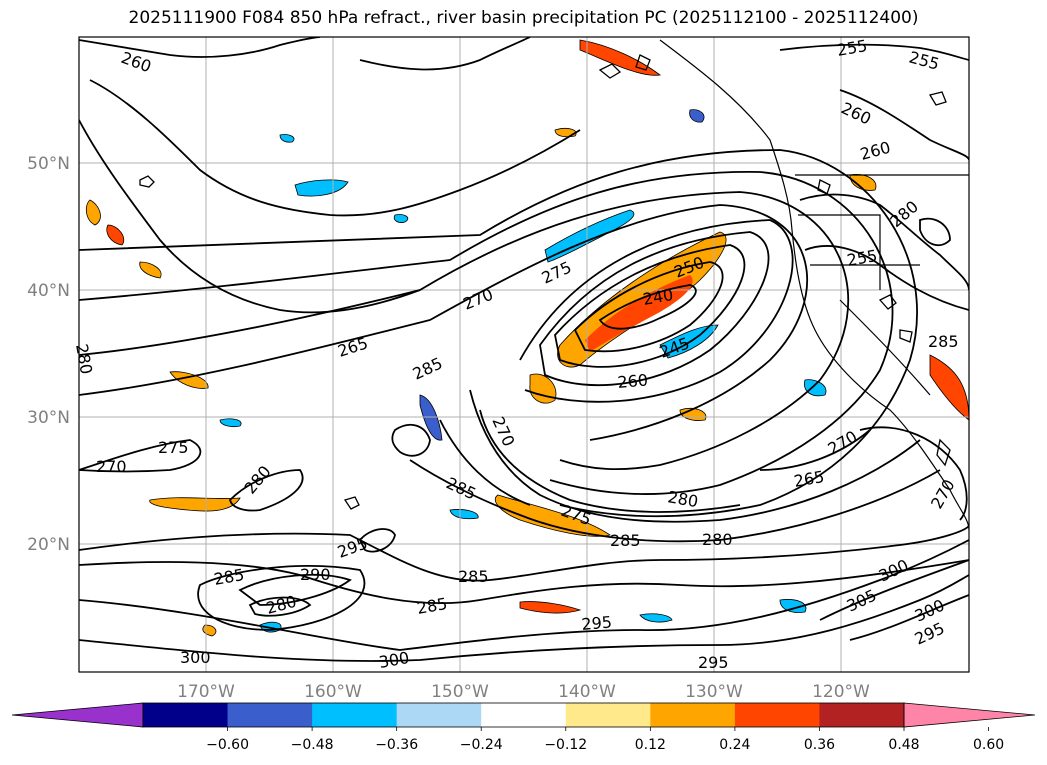 This screenshot has width=1047, height=765. What do you see at coordinates (610, 461) in the screenshot?
I see `contour-275-b` at bounding box center [610, 461].